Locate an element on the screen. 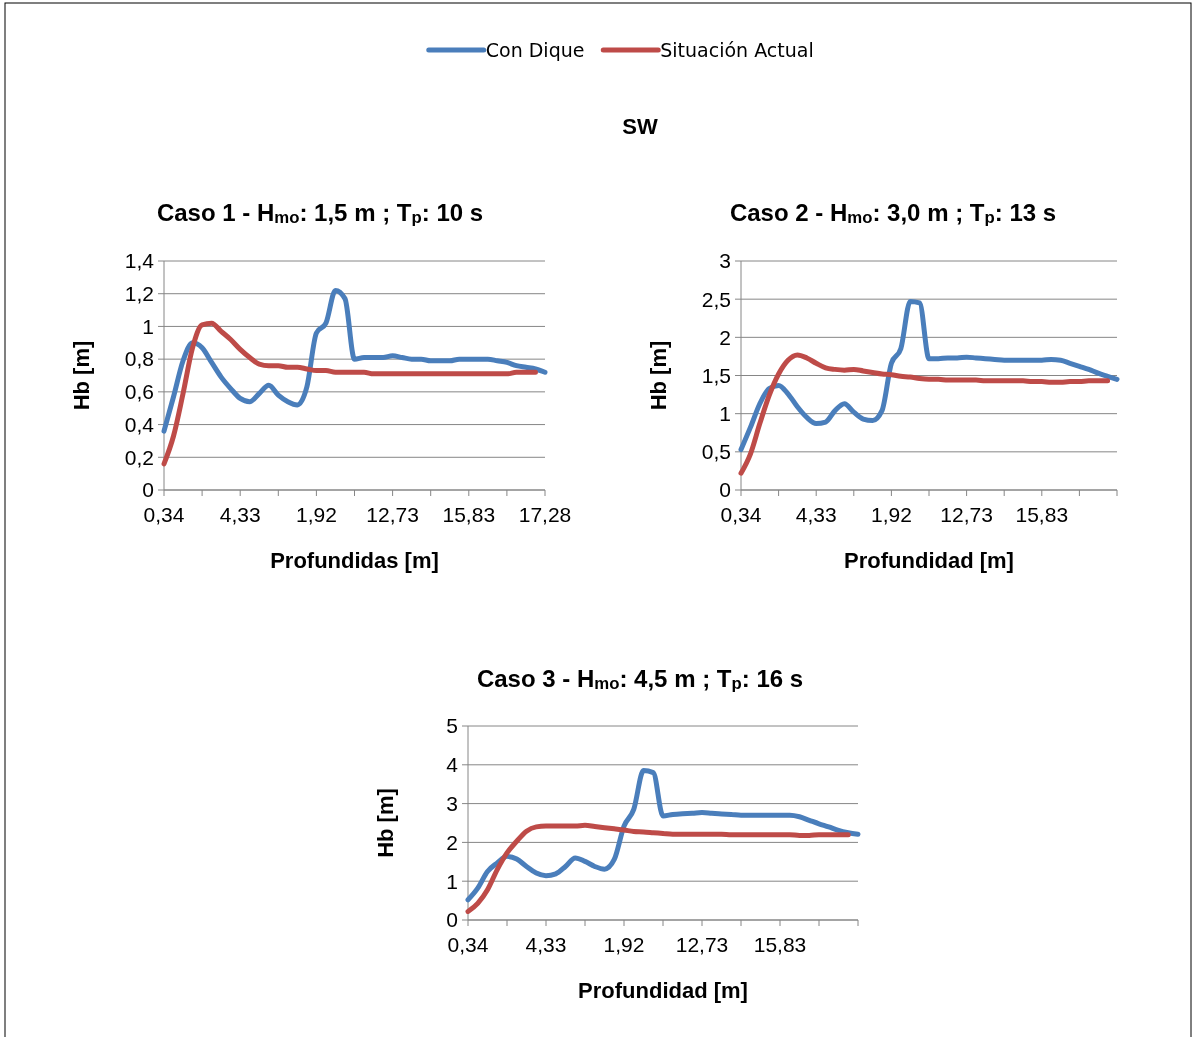  legend-label: Situación Actual is located at coordinates (737, 49).